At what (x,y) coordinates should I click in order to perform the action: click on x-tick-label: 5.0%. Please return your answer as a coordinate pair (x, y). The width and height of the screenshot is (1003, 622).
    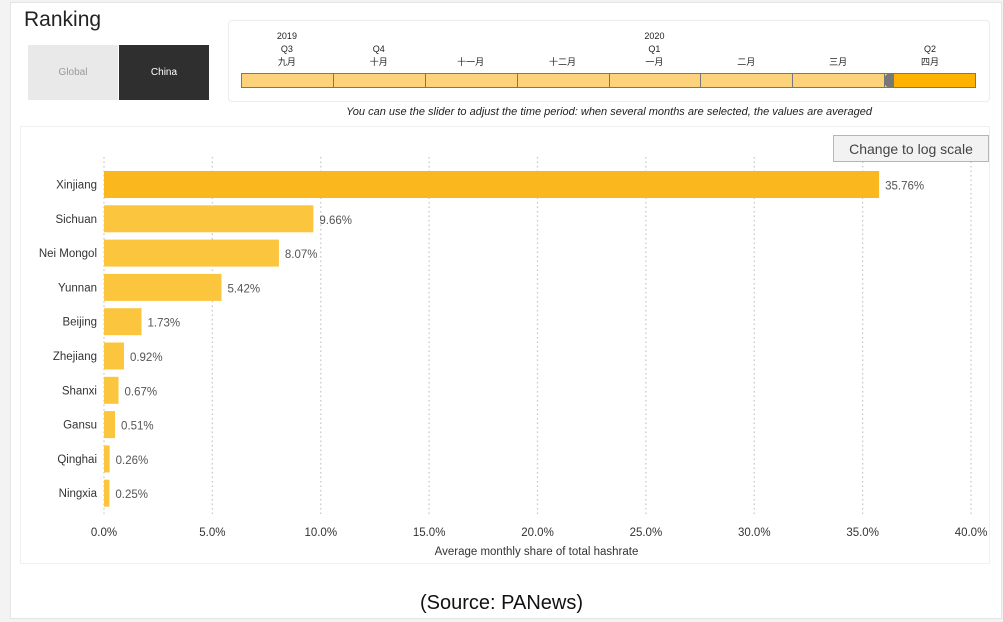
    Looking at the image, I should click on (212, 533).